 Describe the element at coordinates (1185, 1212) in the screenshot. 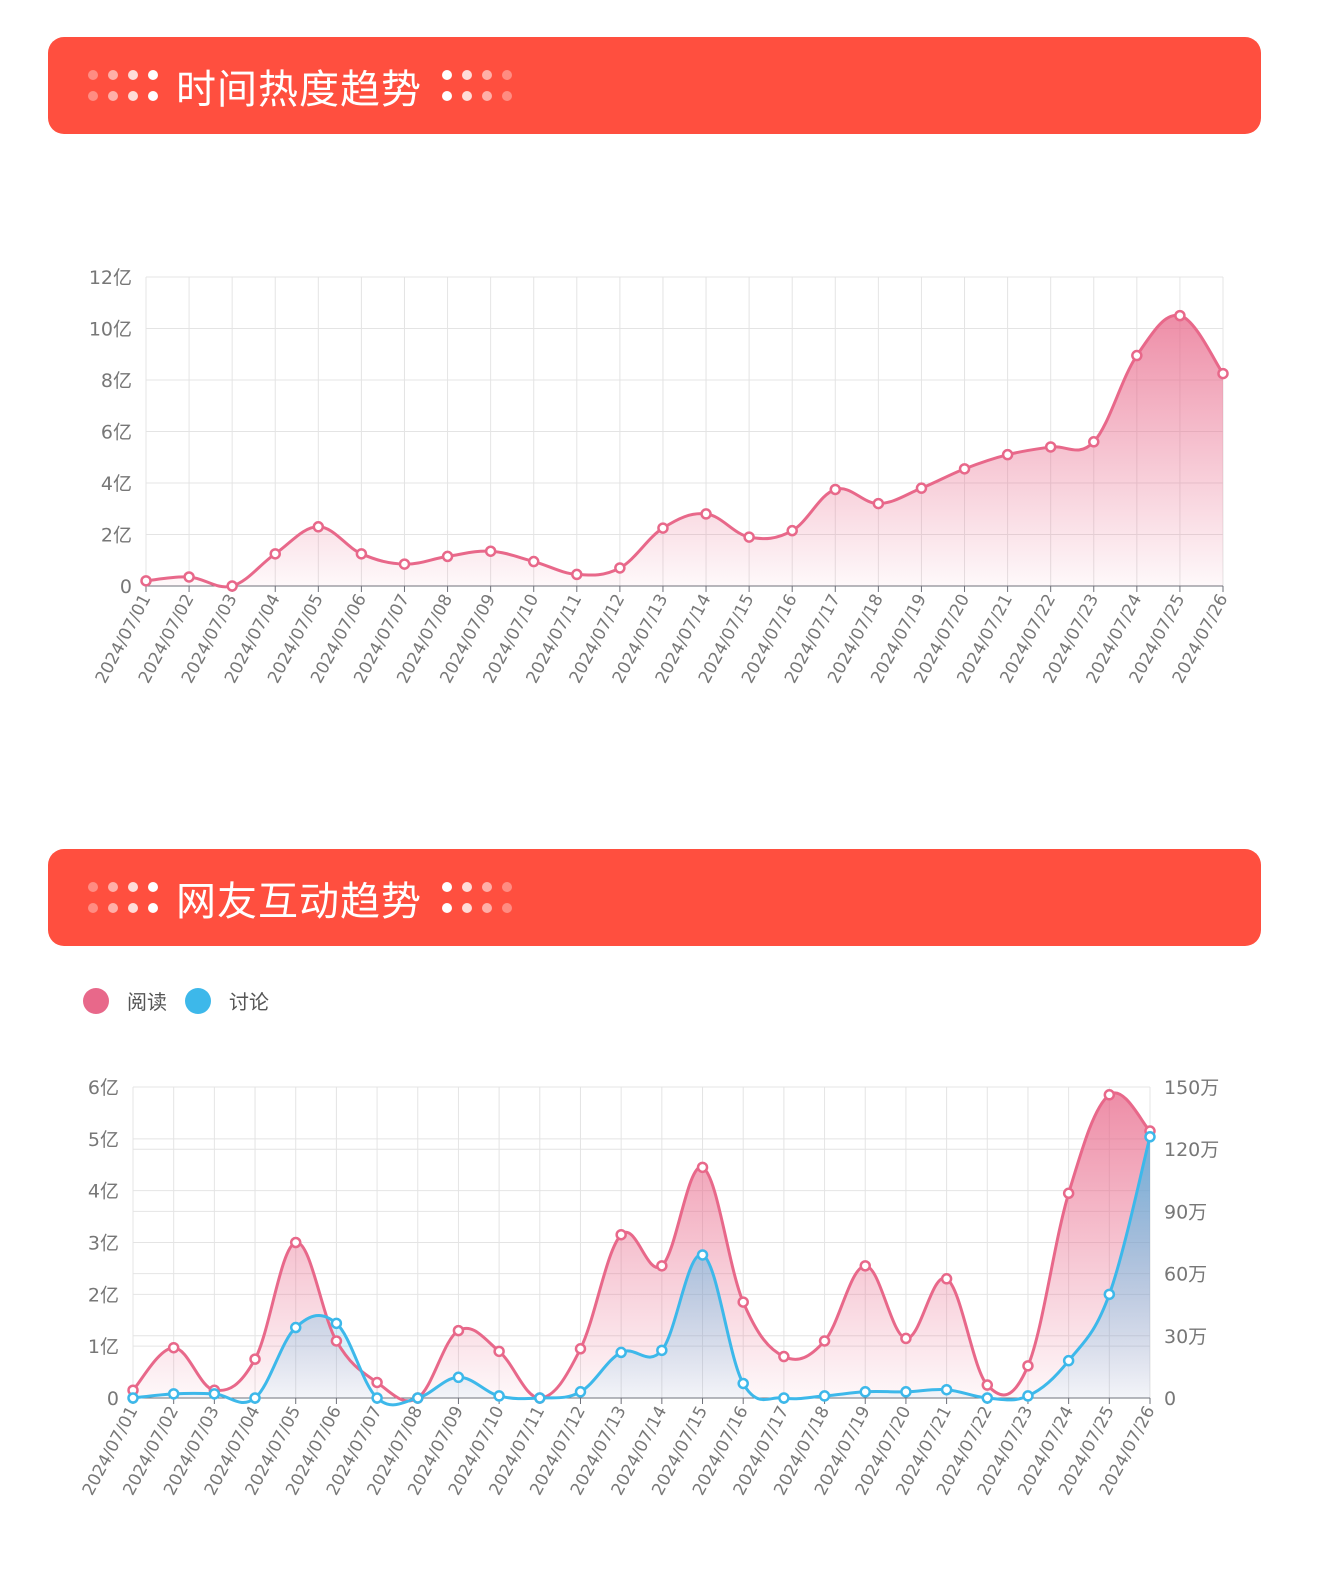

I see `y-tick-label-right: 90万` at that location.